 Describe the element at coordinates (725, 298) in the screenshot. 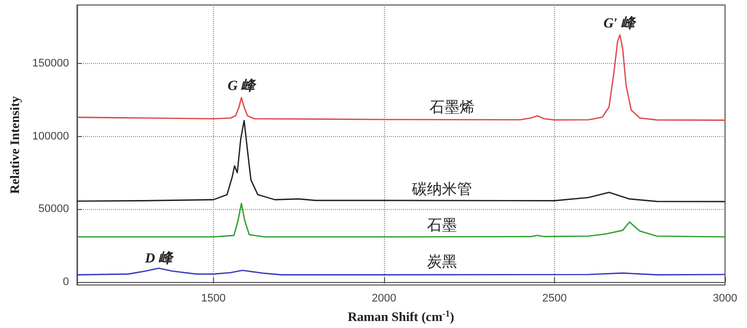

I see `x-tick-label: 3000` at that location.